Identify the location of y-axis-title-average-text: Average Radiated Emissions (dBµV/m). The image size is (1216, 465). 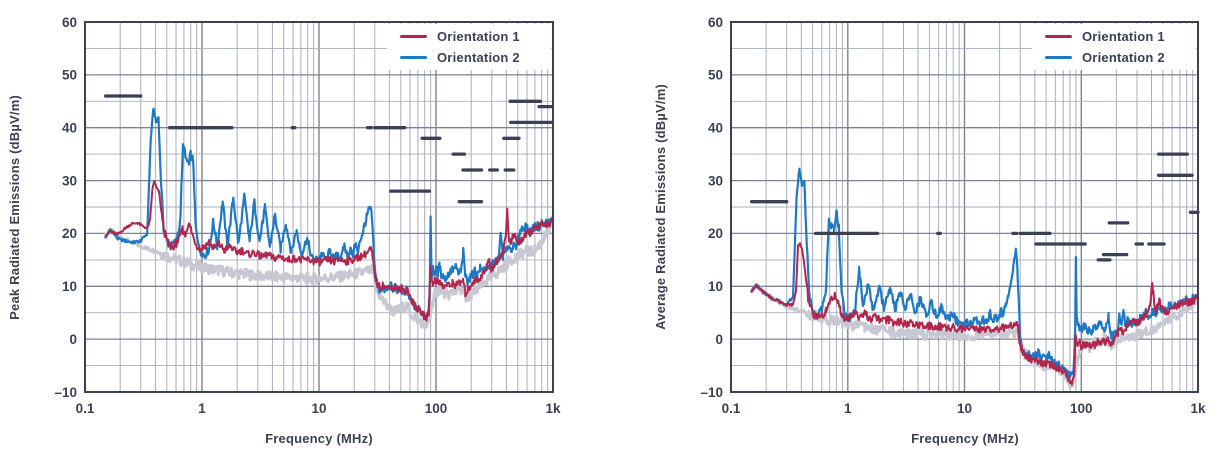
(660, 207).